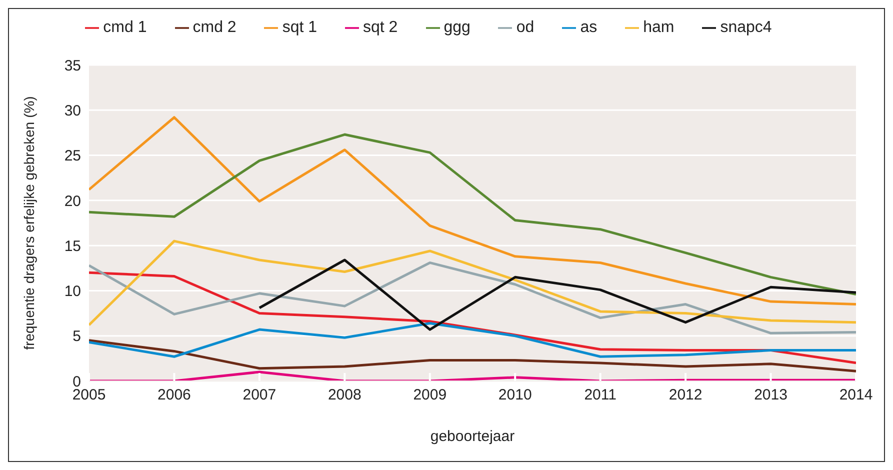 Image resolution: width=893 pixels, height=470 pixels. Describe the element at coordinates (259, 395) in the screenshot. I see `x-tick-label: 2007` at that location.